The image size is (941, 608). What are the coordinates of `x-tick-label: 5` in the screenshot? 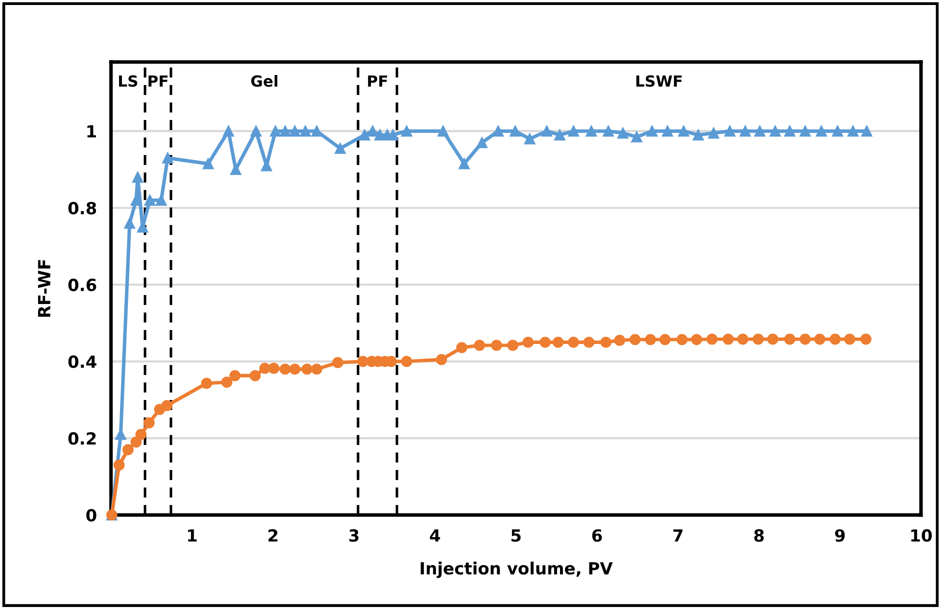 It's located at (516, 535).